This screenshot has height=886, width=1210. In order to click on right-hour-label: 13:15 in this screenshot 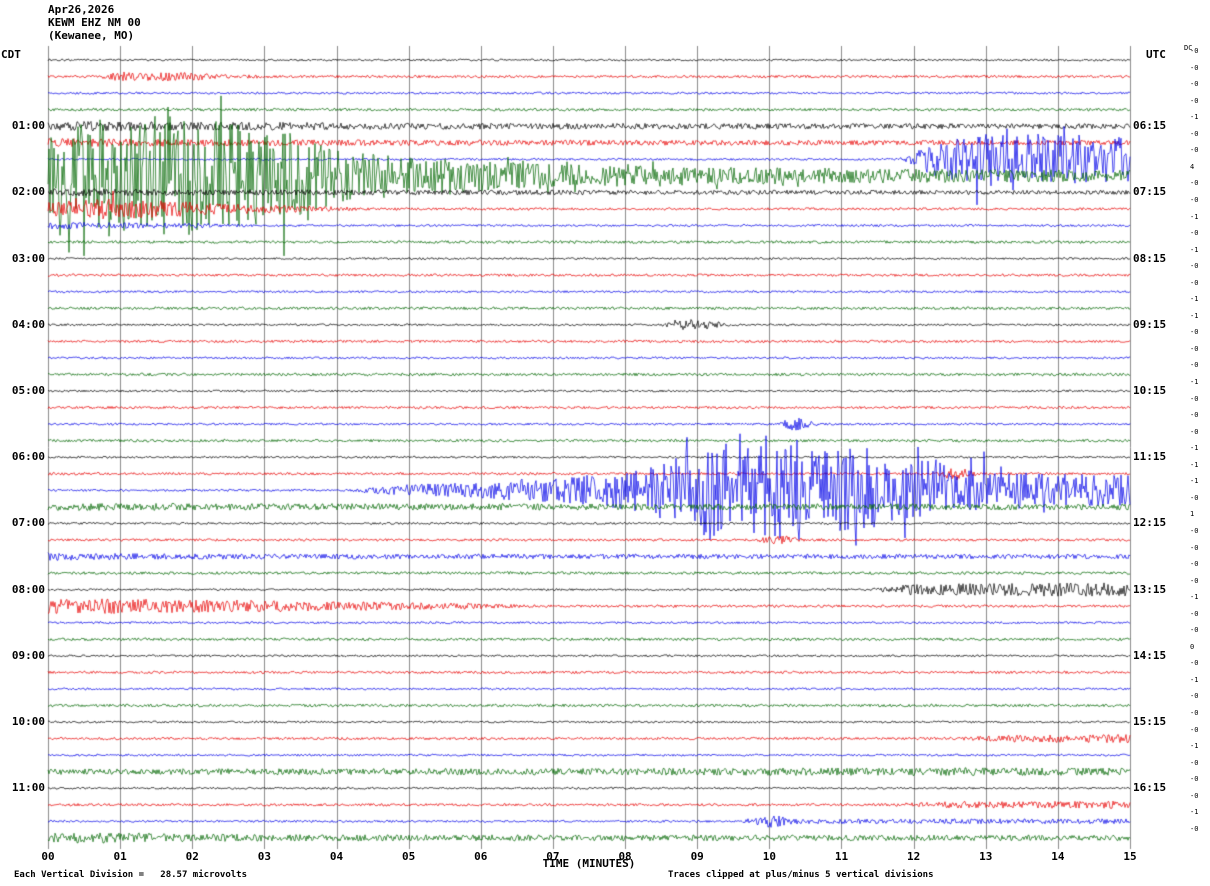, I will do `click(1150, 589)`.